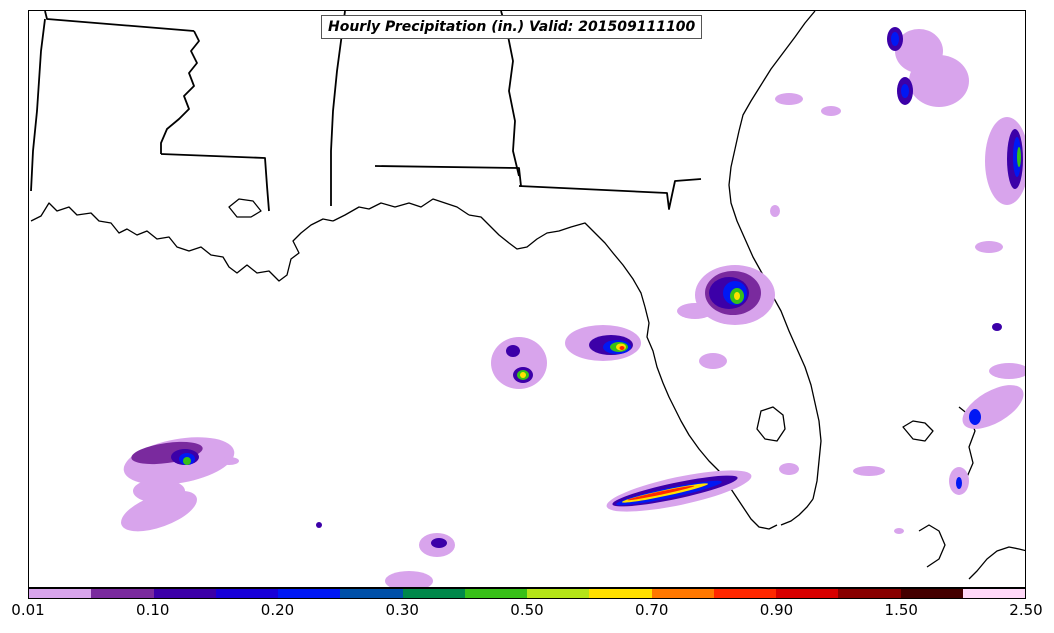 This screenshot has height=633, width=1054. I want to click on florida-east-coast, so click(775, 324).